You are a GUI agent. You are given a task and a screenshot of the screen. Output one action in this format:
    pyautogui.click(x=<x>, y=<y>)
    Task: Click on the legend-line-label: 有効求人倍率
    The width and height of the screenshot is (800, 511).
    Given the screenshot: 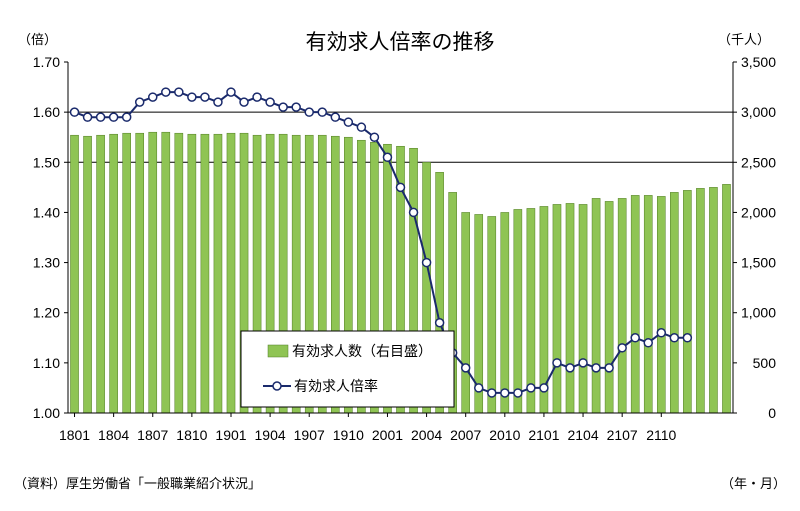 What is the action you would take?
    pyautogui.click(x=336, y=386)
    